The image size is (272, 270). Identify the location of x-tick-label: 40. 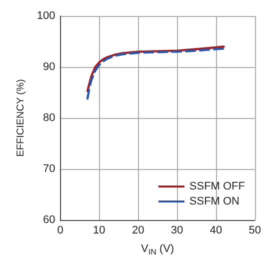
(216, 230).